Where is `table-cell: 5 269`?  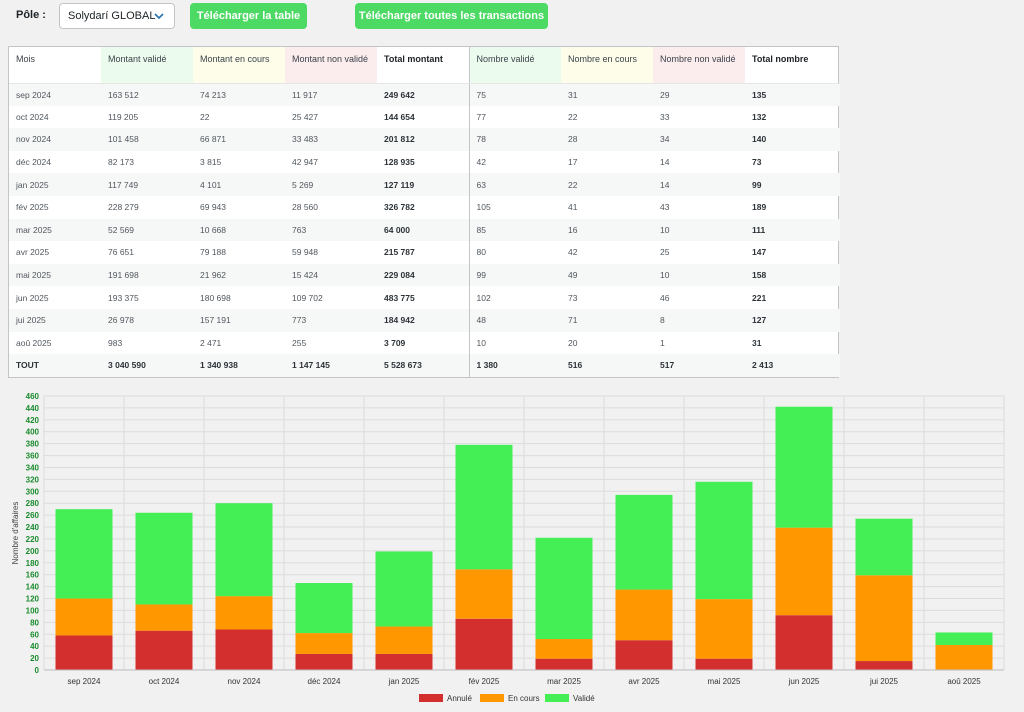 table-cell: 5 269 is located at coordinates (331, 184).